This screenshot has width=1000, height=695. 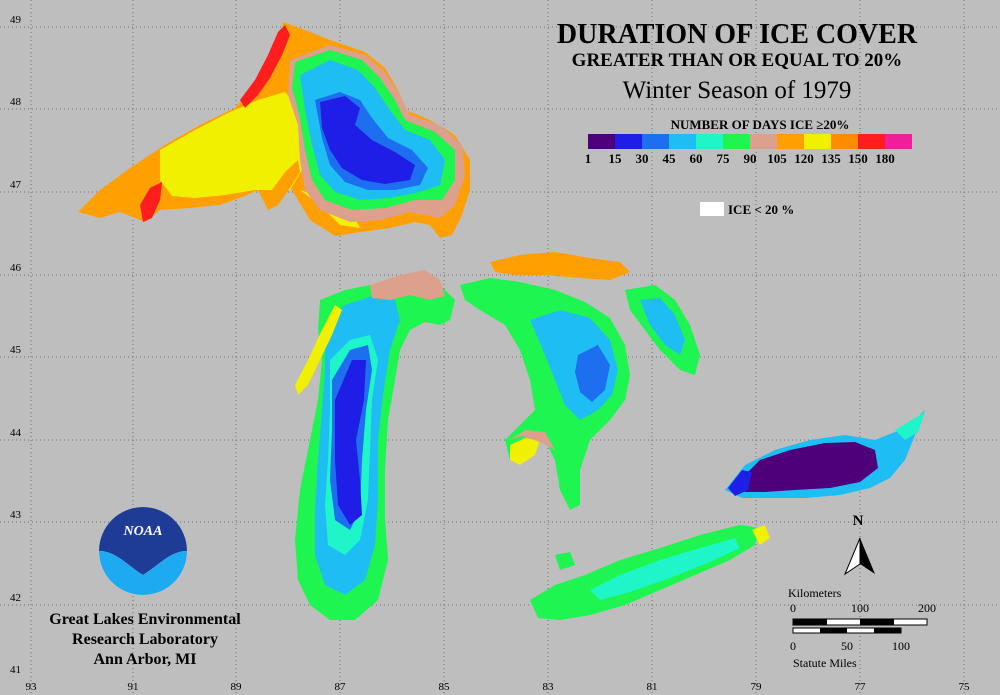 What do you see at coordinates (232, 145) in the screenshot?
I see `superior-yellow-zone` at bounding box center [232, 145].